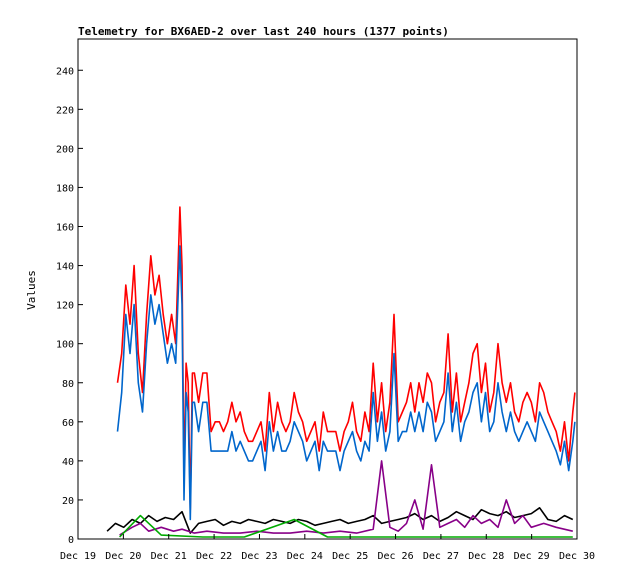 Image resolution: width=618 pixels, height=579 pixels. What do you see at coordinates (65, 228) in the screenshot?
I see `y-tick-label: 160` at bounding box center [65, 228].